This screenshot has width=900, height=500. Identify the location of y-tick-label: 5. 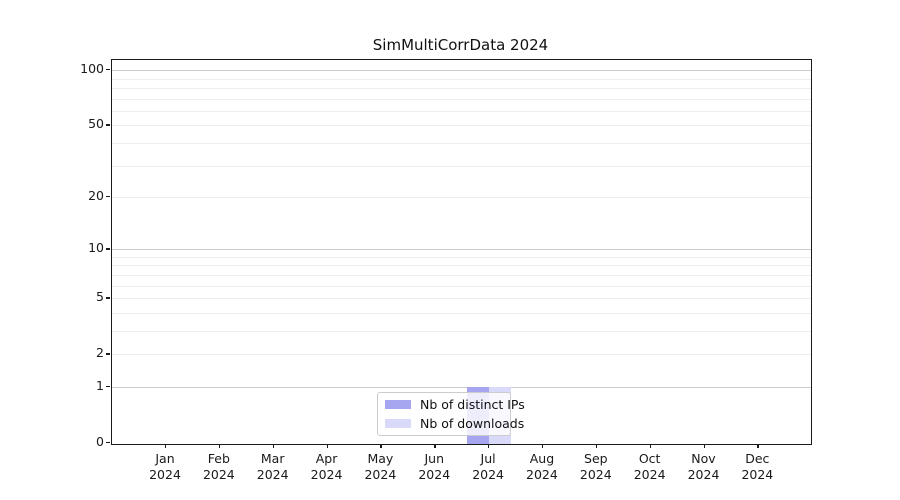
(100, 297).